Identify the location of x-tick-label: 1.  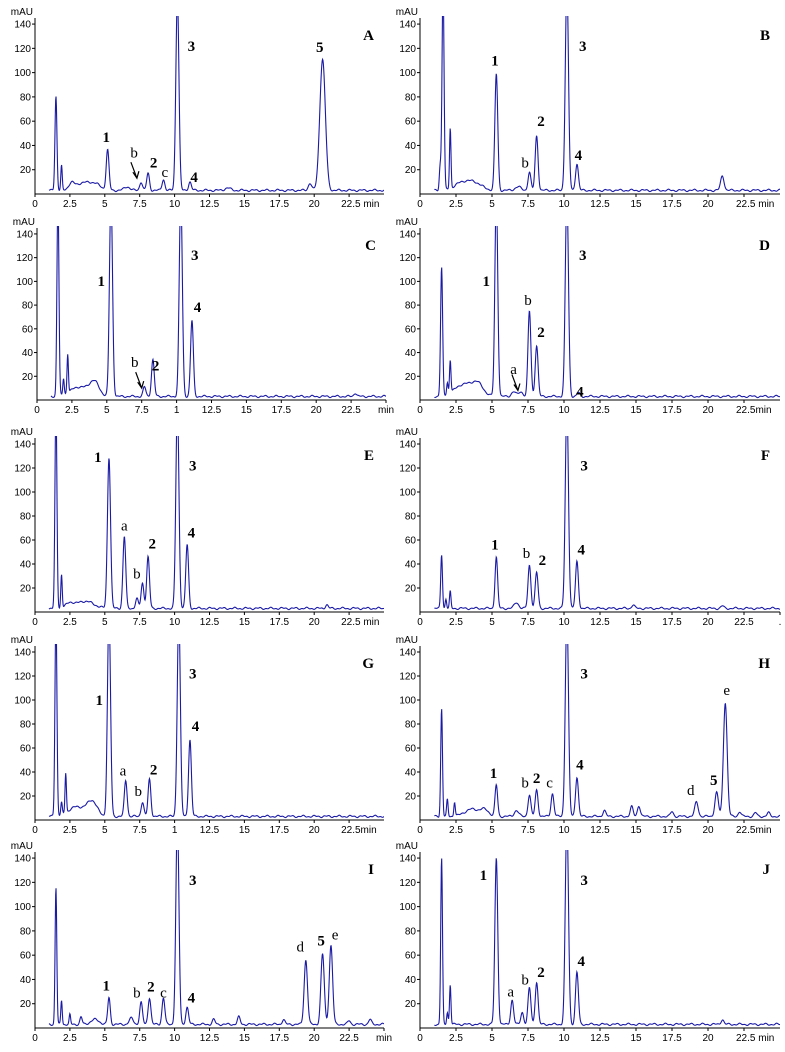
(175, 830).